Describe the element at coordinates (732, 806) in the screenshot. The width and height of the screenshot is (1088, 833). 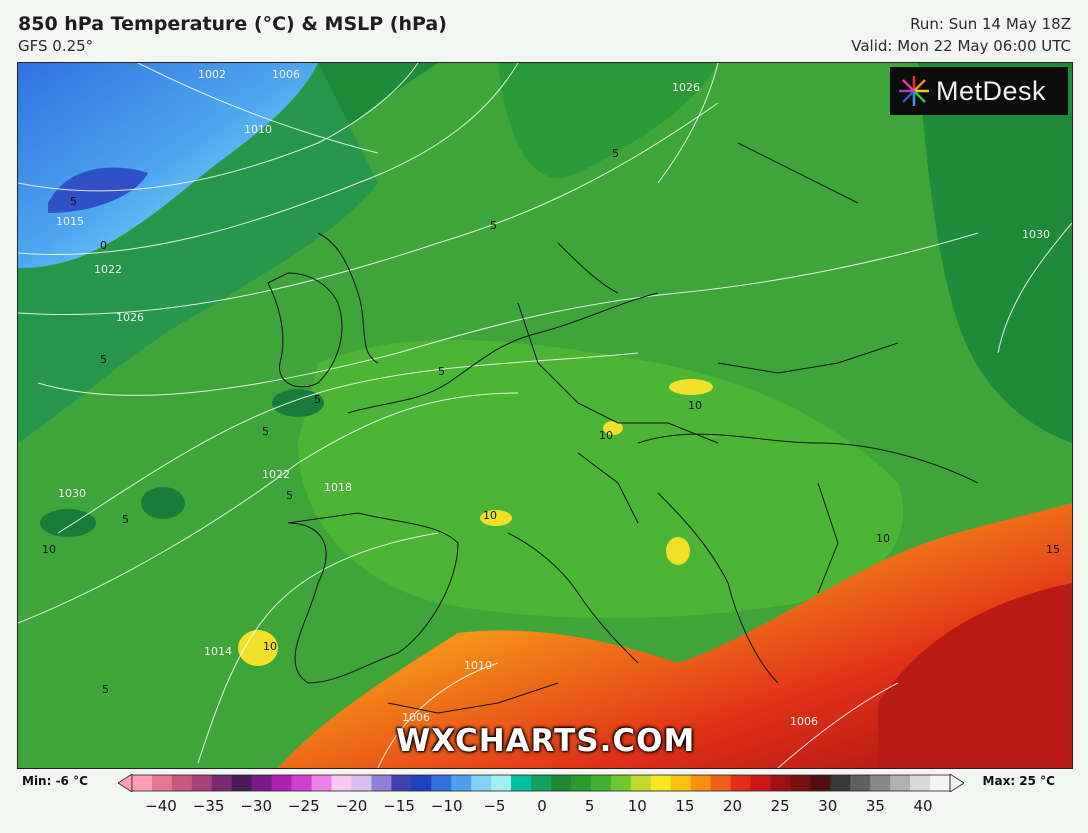
I see `colorbar-tick-label: 20` at that location.